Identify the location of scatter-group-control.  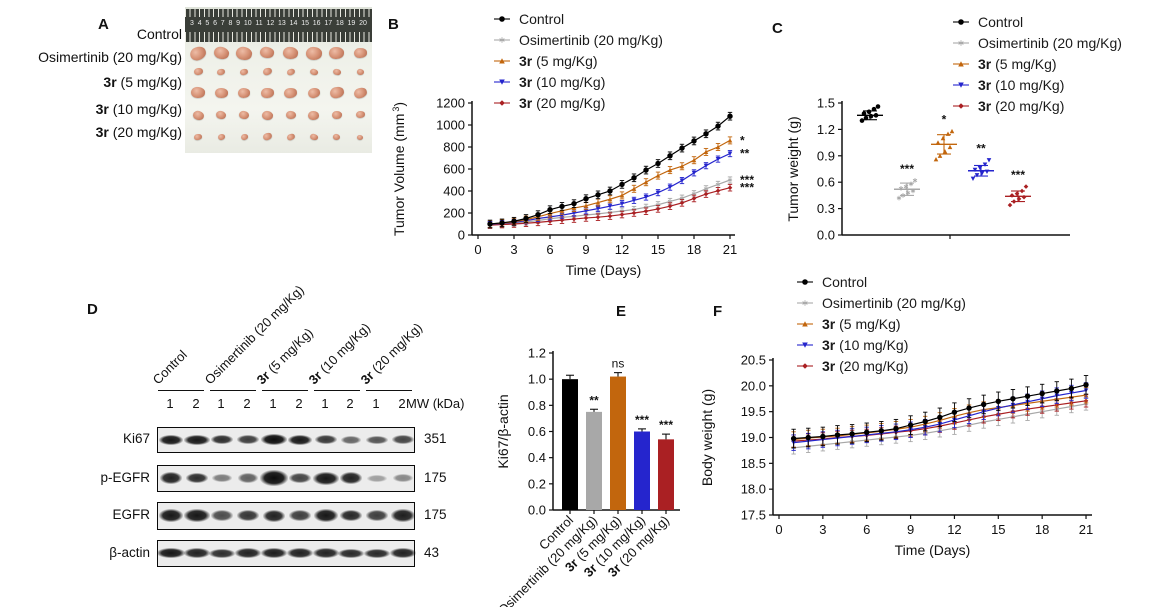
(870, 113).